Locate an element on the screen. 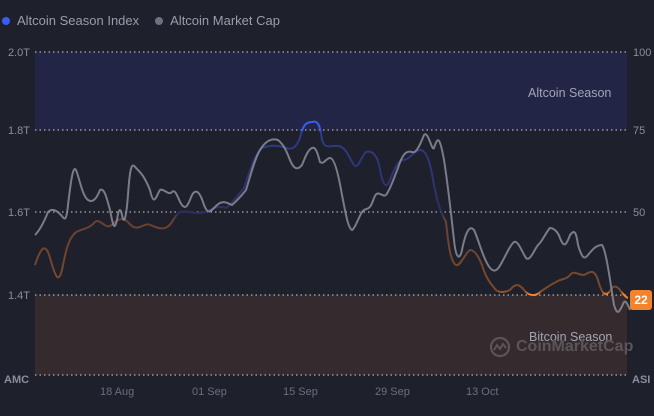  coinmarketcap-logo-icon is located at coordinates (500, 347).